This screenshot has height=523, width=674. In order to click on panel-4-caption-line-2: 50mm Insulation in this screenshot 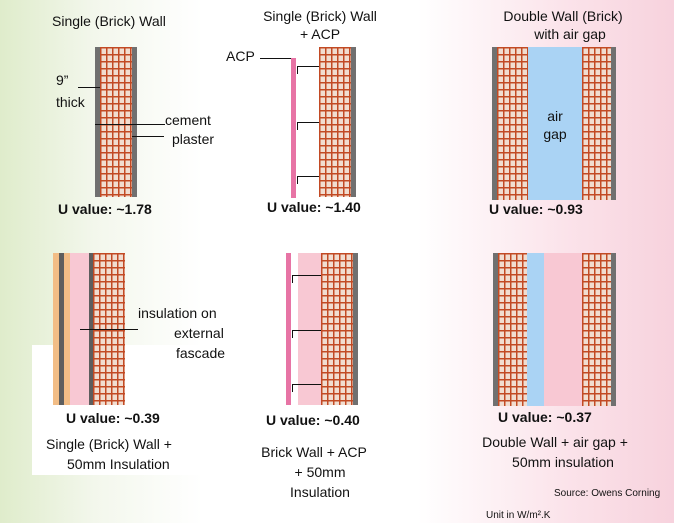, I will do `click(118, 464)`.